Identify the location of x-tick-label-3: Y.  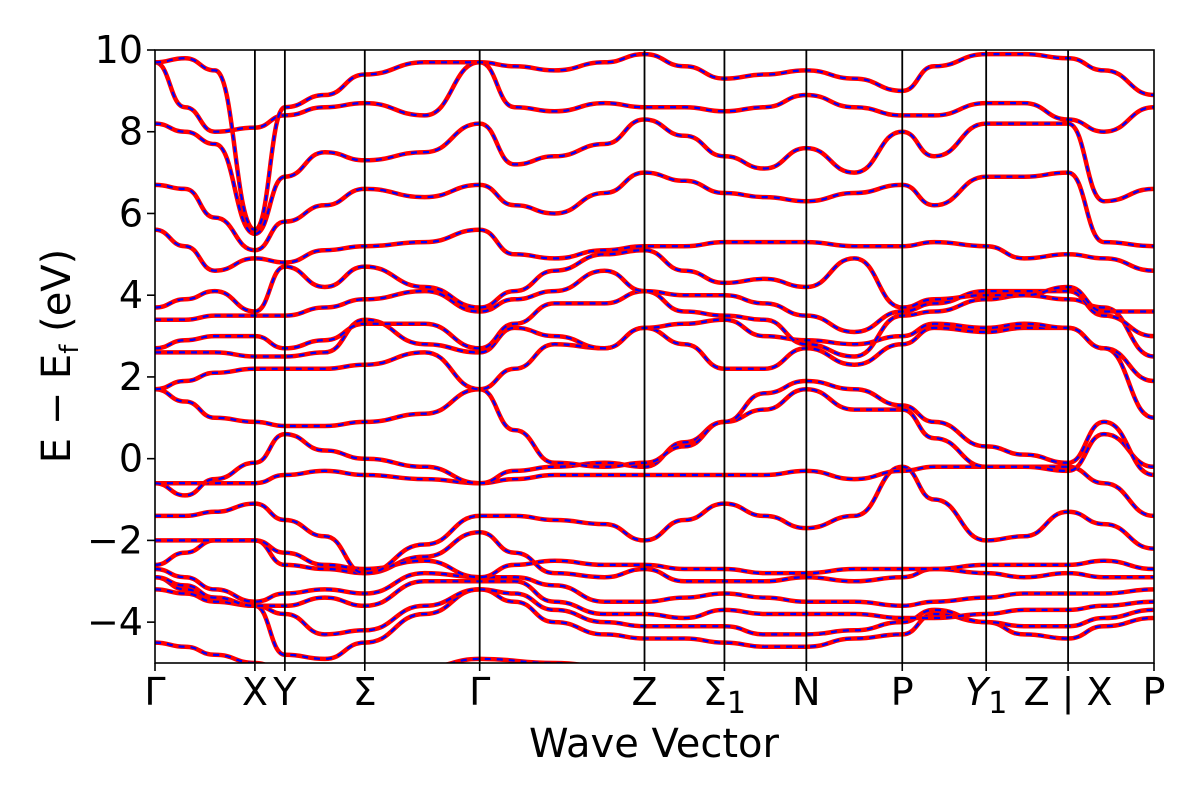
(284, 692).